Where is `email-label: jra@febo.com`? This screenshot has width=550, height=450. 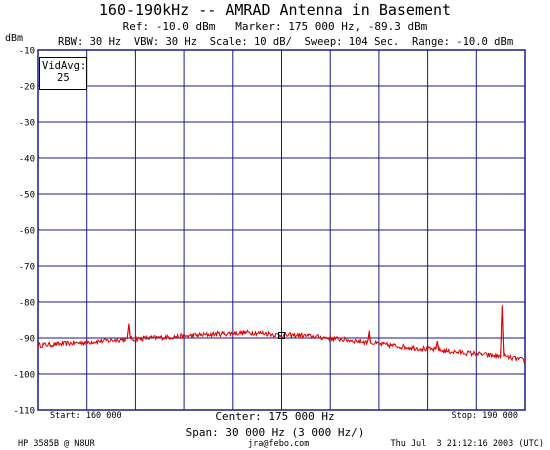
email-label: jra@febo.com is located at coordinates (279, 444).